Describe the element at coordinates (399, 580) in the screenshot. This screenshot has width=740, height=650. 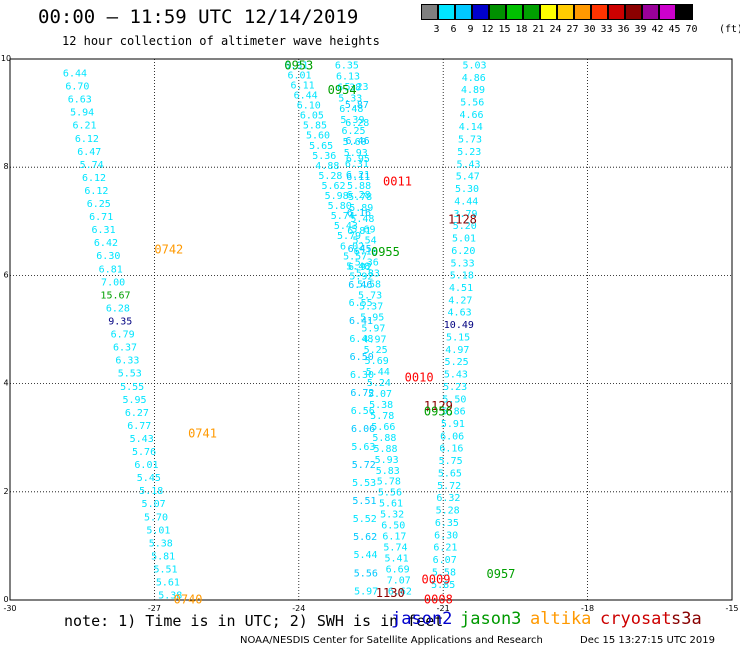
I see `wave-height-value: 7.07` at that location.